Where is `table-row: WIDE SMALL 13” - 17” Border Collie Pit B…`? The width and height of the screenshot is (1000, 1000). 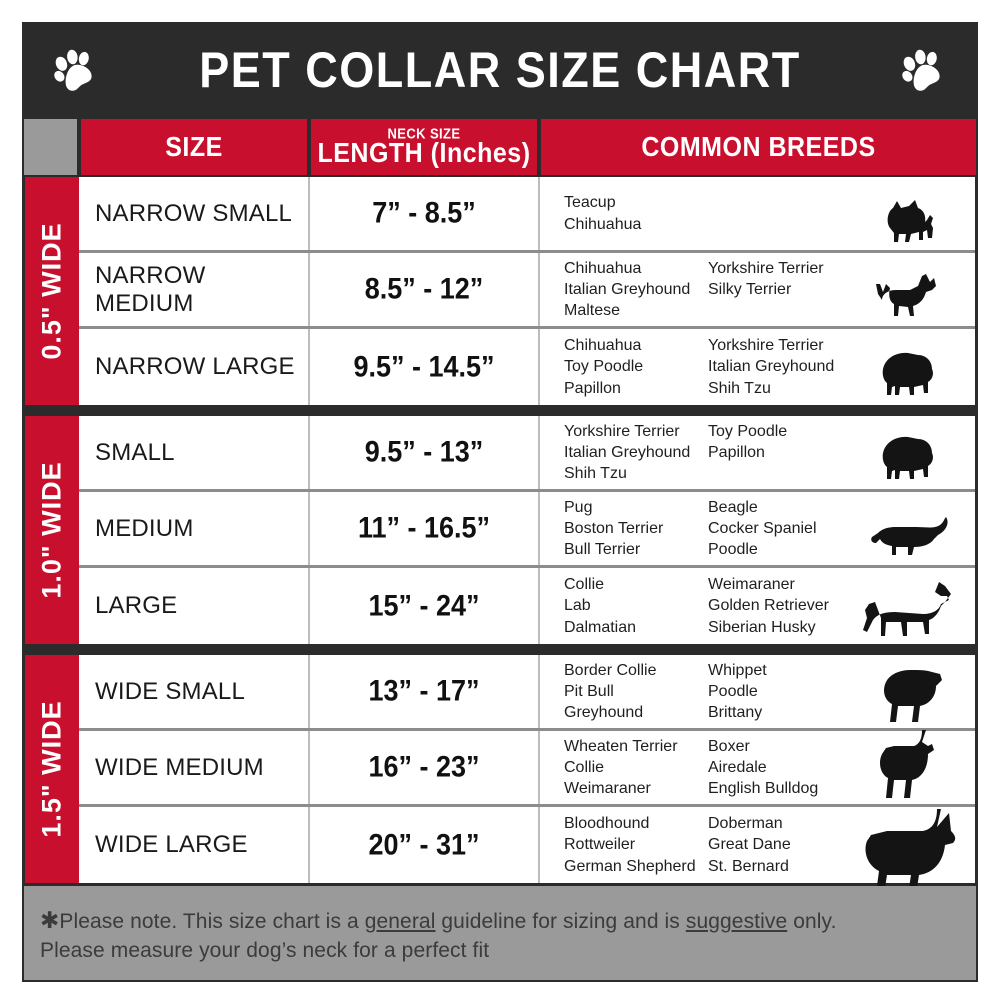
table-row: WIDE SMALL 13” - 17” Border Collie Pit B… is located at coordinates (527, 693).